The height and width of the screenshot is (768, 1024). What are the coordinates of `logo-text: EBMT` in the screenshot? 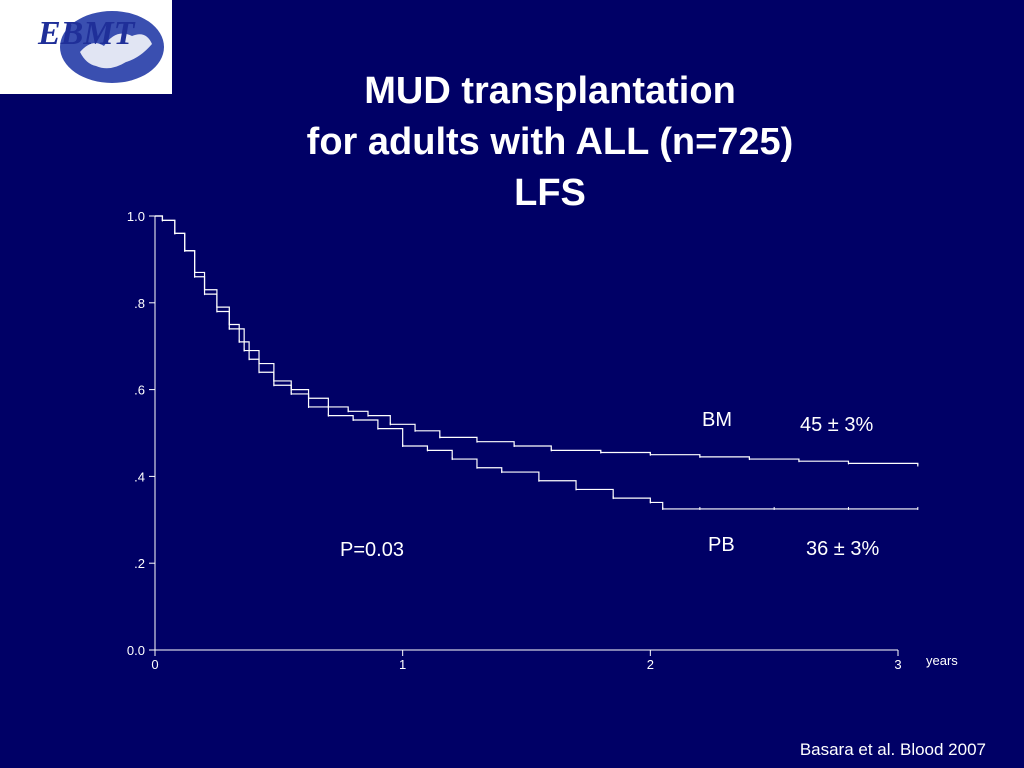 It's located at (86, 33).